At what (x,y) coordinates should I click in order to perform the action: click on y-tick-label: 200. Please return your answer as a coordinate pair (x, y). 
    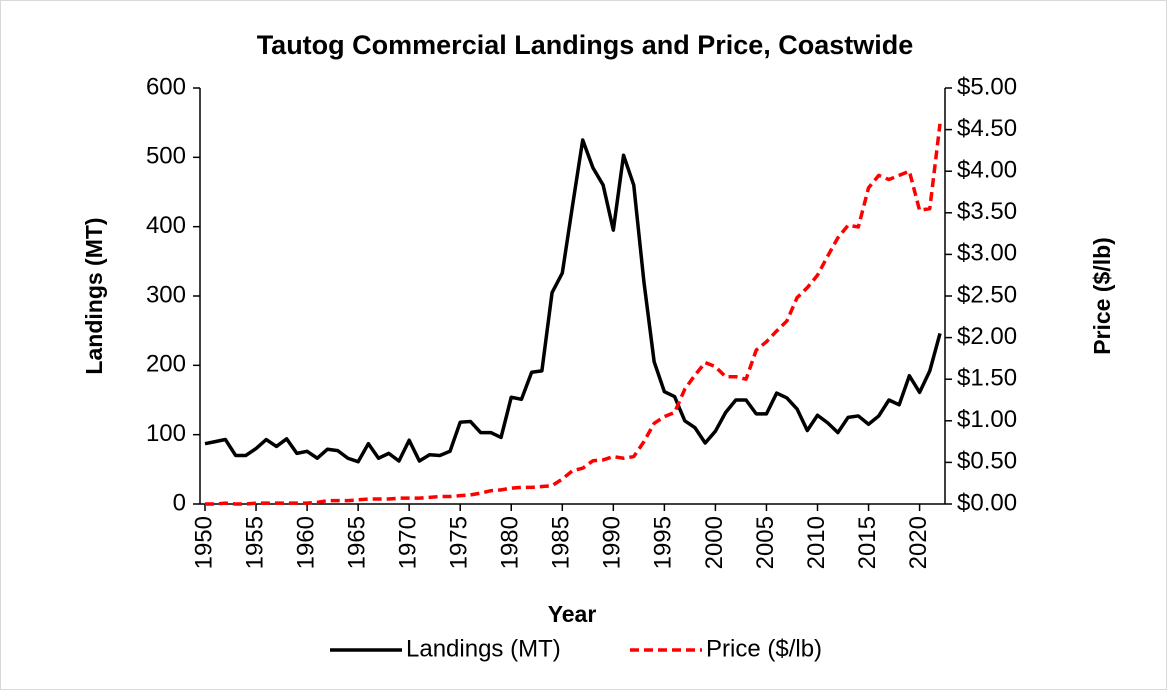
    Looking at the image, I should click on (166, 364).